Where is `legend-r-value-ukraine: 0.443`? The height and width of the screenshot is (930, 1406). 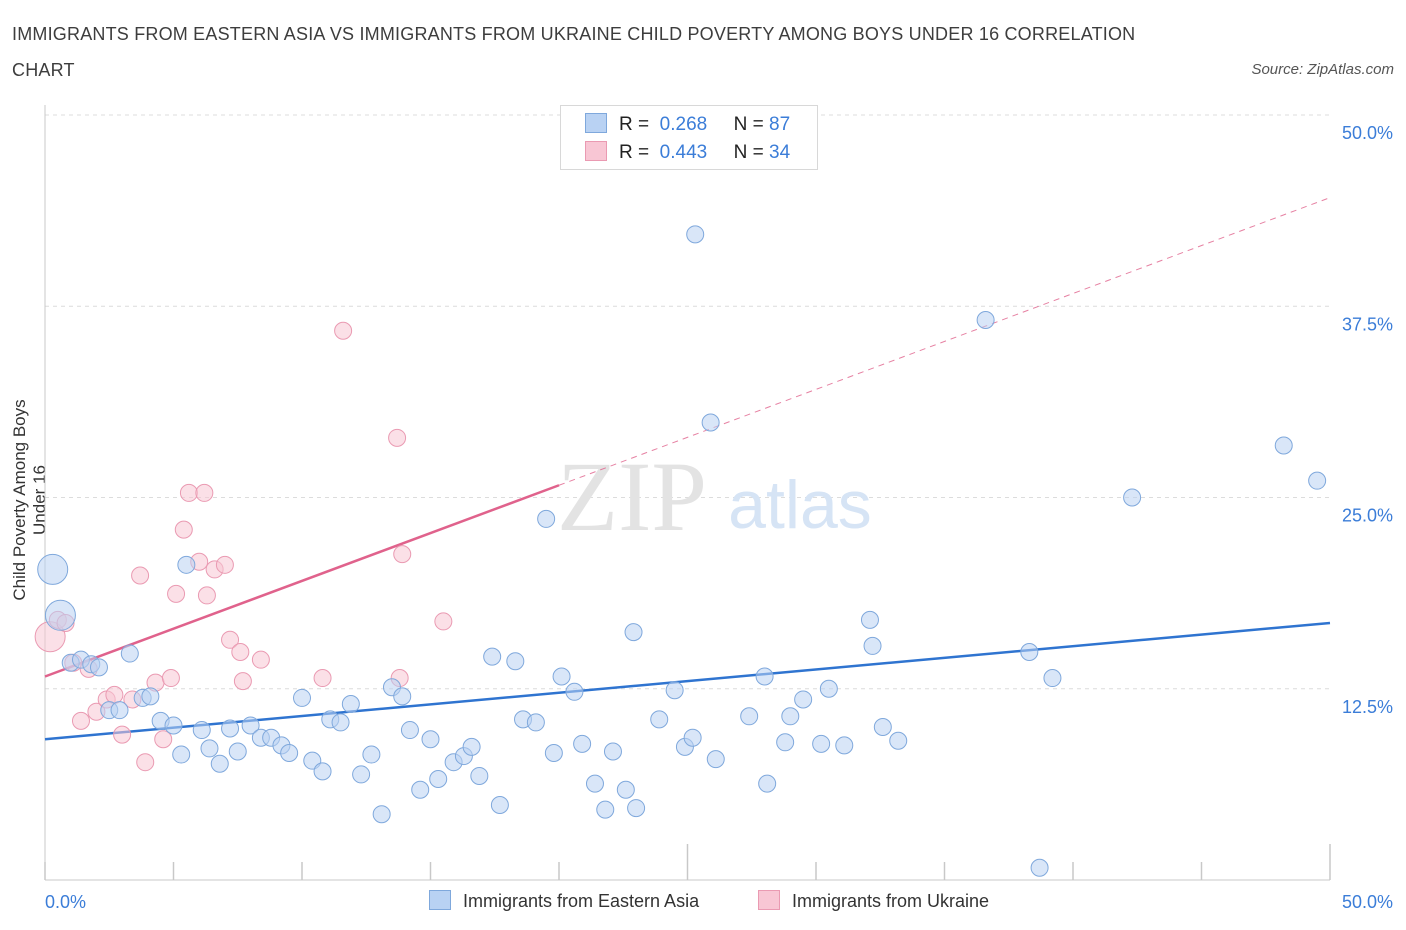
legend-r-value-ukraine: 0.443 is located at coordinates (683, 152).